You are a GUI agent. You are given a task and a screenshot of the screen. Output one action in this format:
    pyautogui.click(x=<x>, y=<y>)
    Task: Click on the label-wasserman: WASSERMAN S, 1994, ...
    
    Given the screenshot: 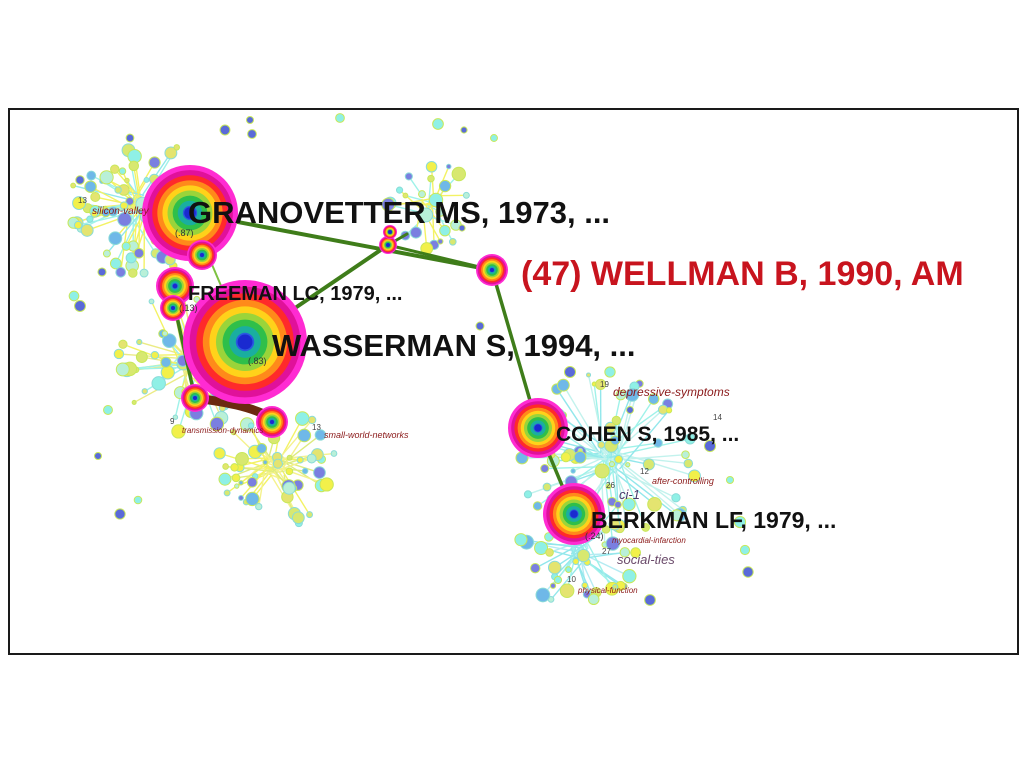 What is the action you would take?
    pyautogui.click(x=454, y=345)
    